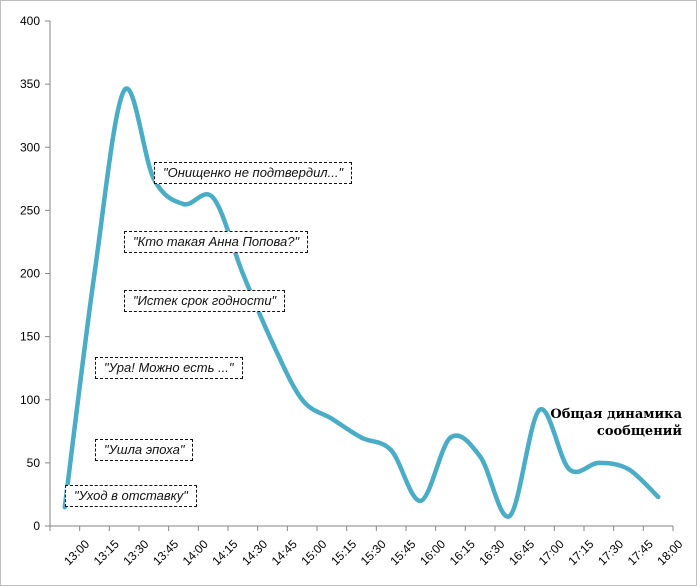 This screenshot has height=586, width=697. Describe the element at coordinates (373, 552) in the screenshot. I see `x-tick-label: 15:30` at that location.